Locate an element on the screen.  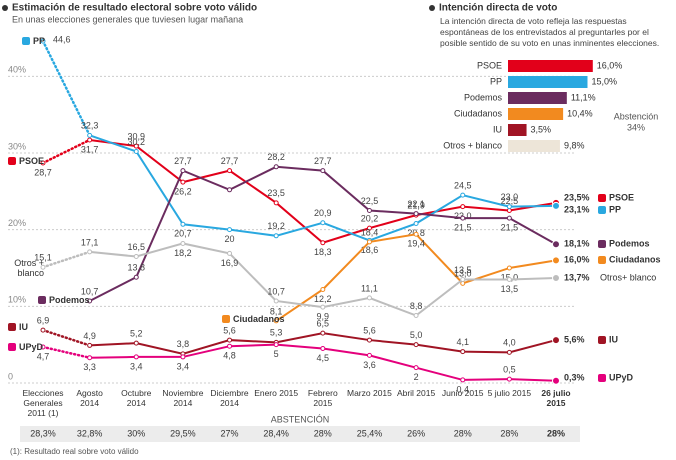
legend-icon is located at coordinates (602, 244).